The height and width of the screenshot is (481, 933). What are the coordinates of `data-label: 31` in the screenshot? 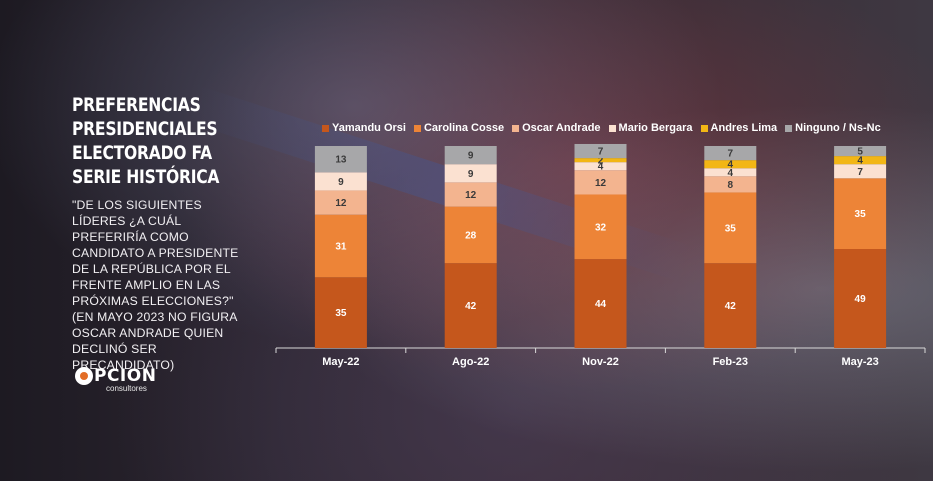 It's located at (341, 246).